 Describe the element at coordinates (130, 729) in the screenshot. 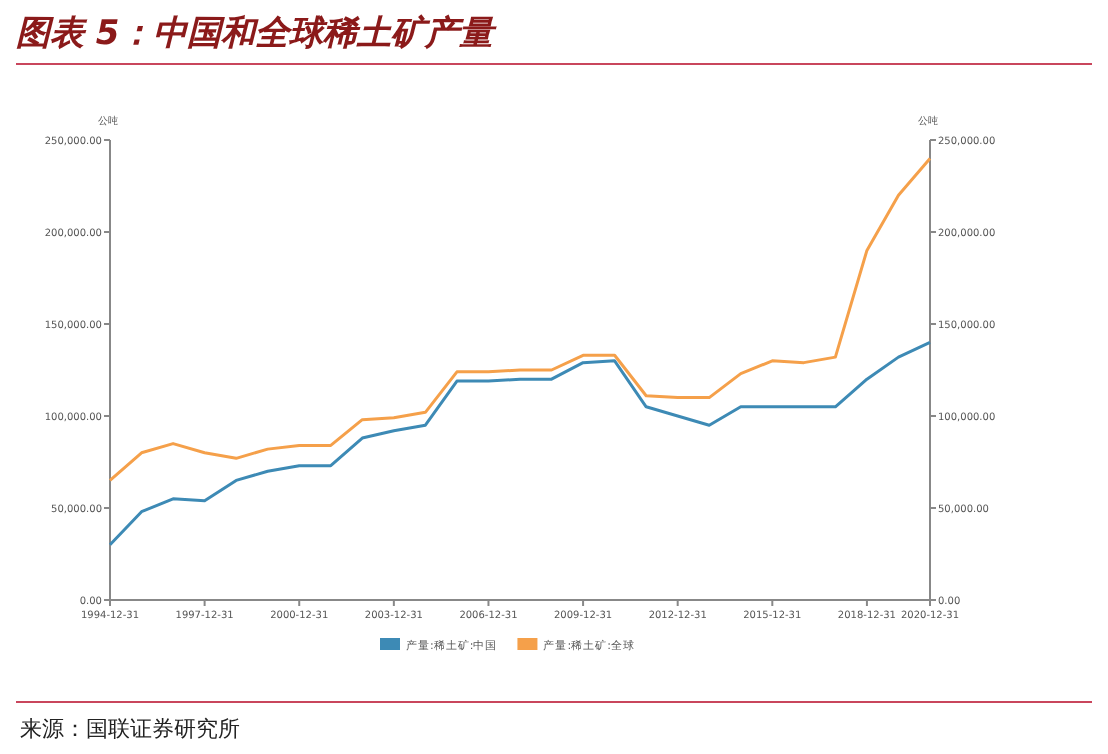

I see `source-note: 来源：国联证券研究所` at that location.